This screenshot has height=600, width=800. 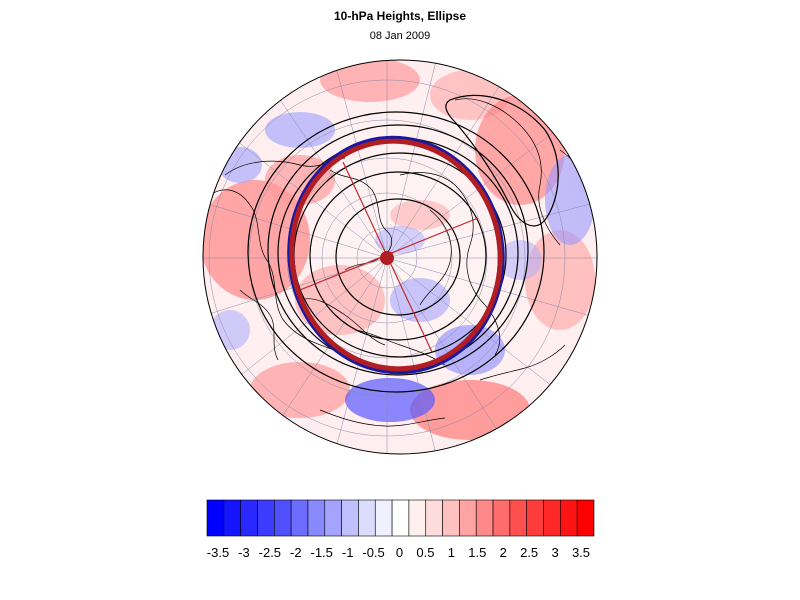 I want to click on ellipse-center-marker, so click(x=387, y=258).